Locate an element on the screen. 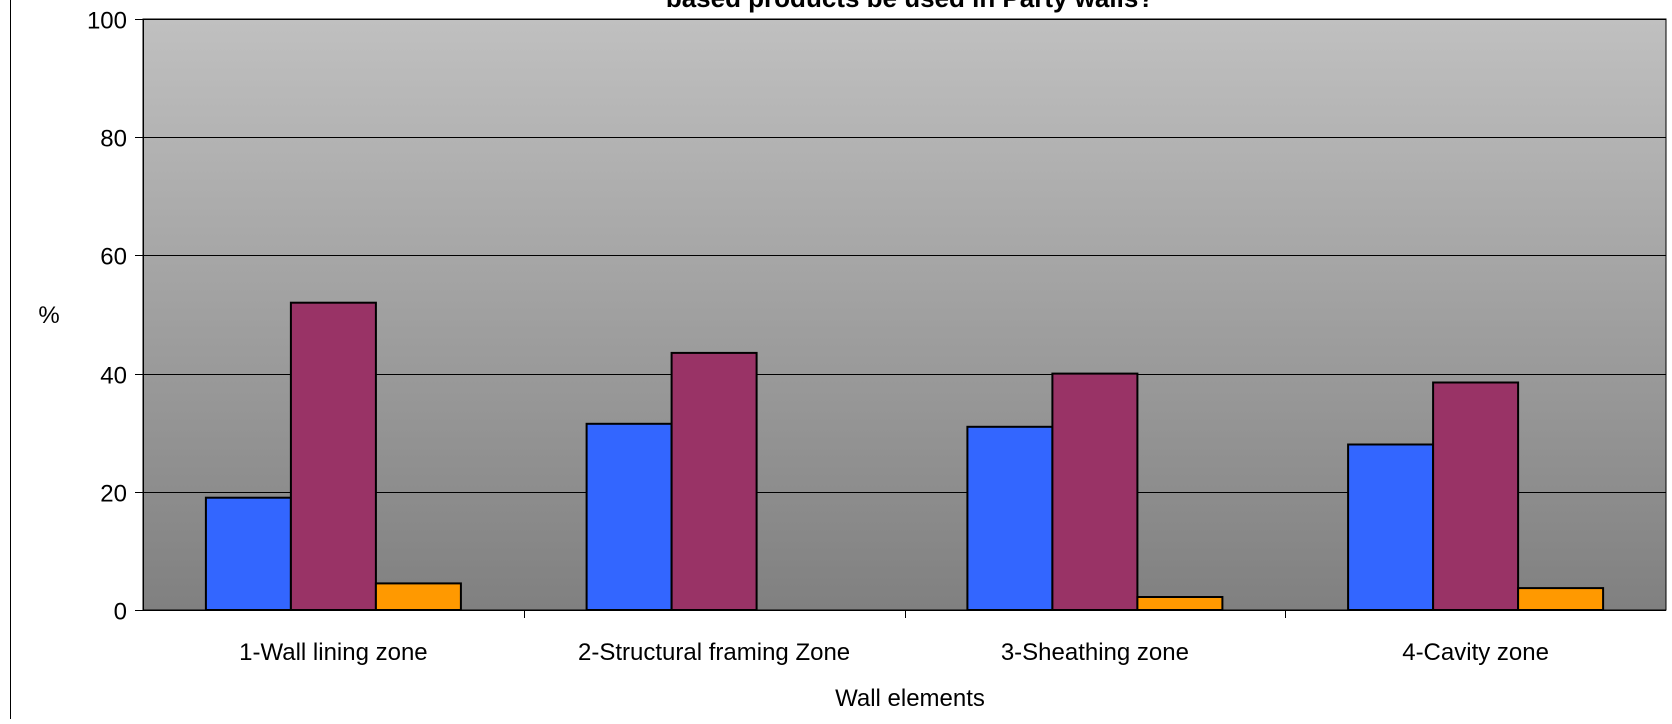  y-tick-label: 20 is located at coordinates (113, 494).